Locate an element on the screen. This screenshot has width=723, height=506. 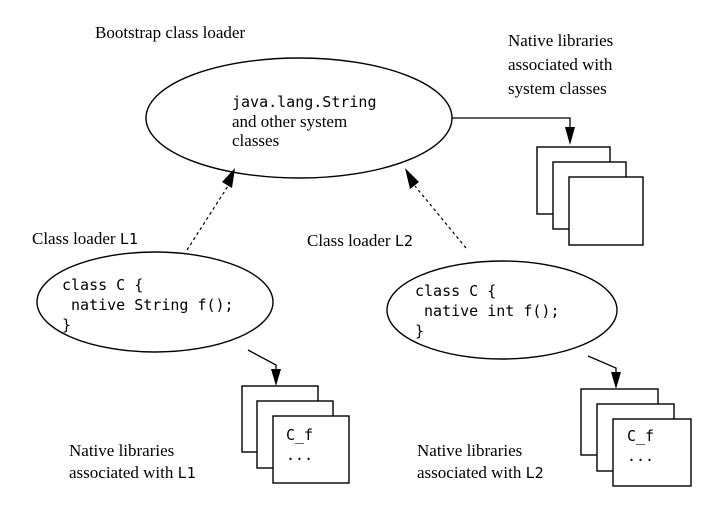
libs1-caption-2: associated with L1 is located at coordinates (132, 472).